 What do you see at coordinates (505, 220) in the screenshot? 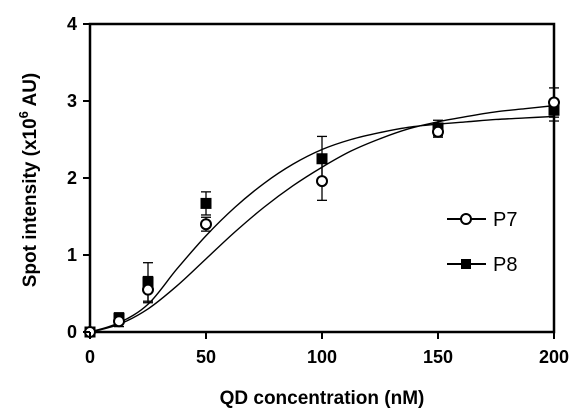
I see `legend-label-p7: P7` at bounding box center [505, 220].